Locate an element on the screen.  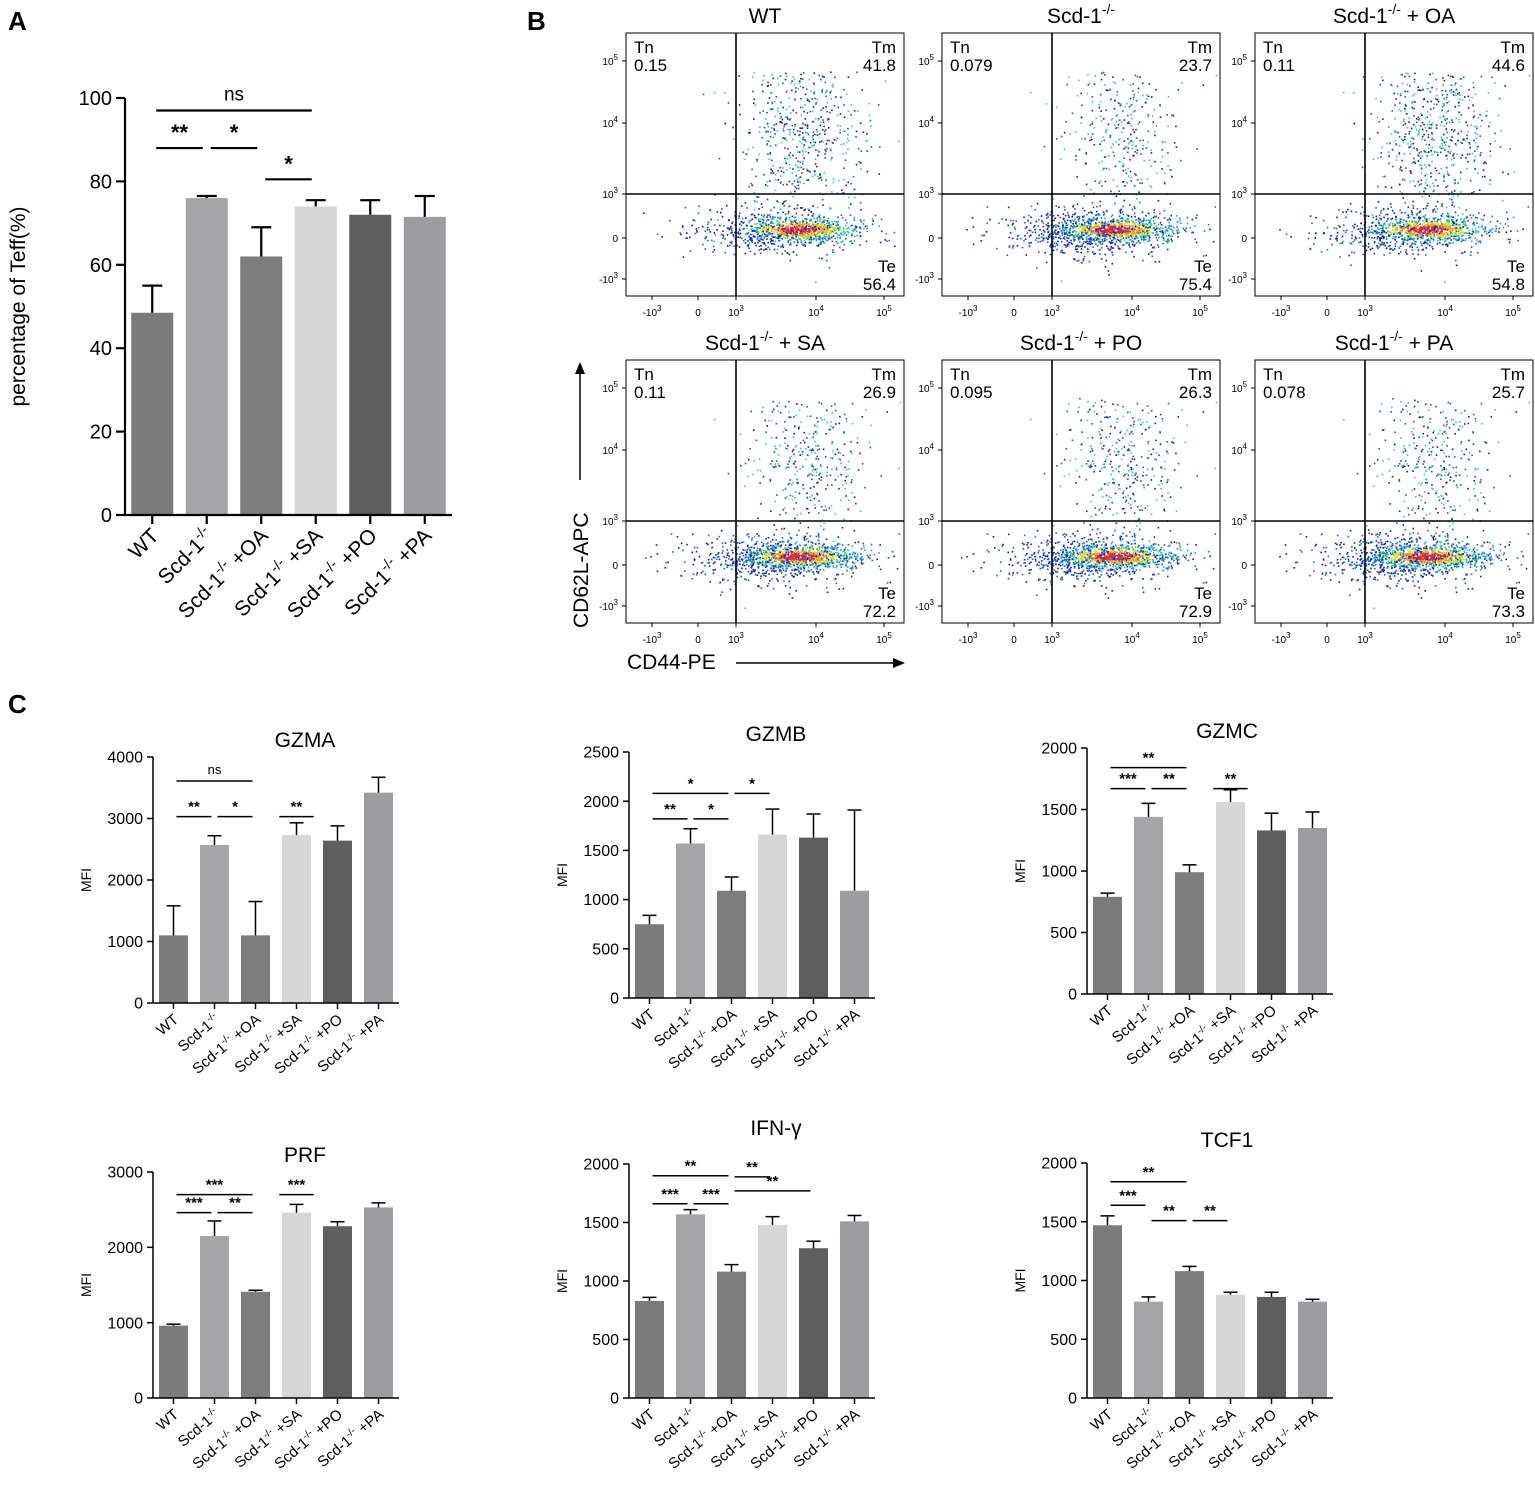
y-tick-label: 0 is located at coordinates (106, 516).